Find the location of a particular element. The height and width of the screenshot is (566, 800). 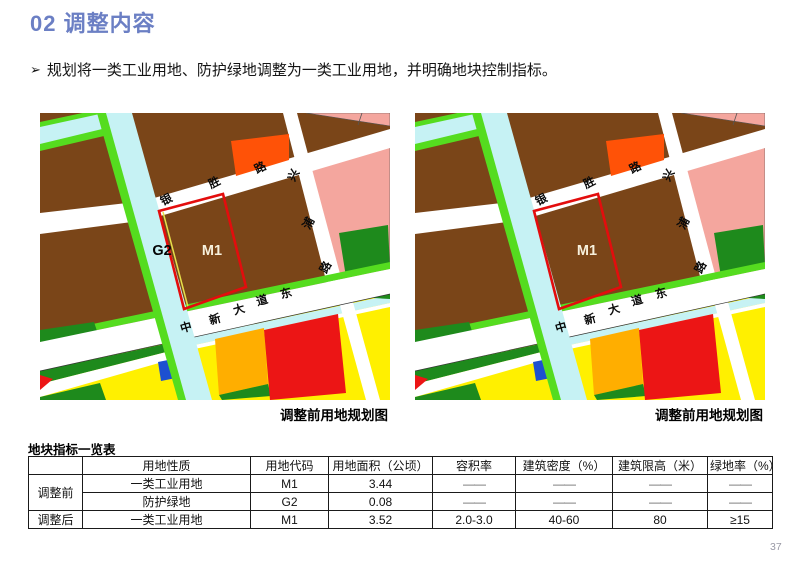

table-cell: 2.0-3.0 is located at coordinates (474, 519).